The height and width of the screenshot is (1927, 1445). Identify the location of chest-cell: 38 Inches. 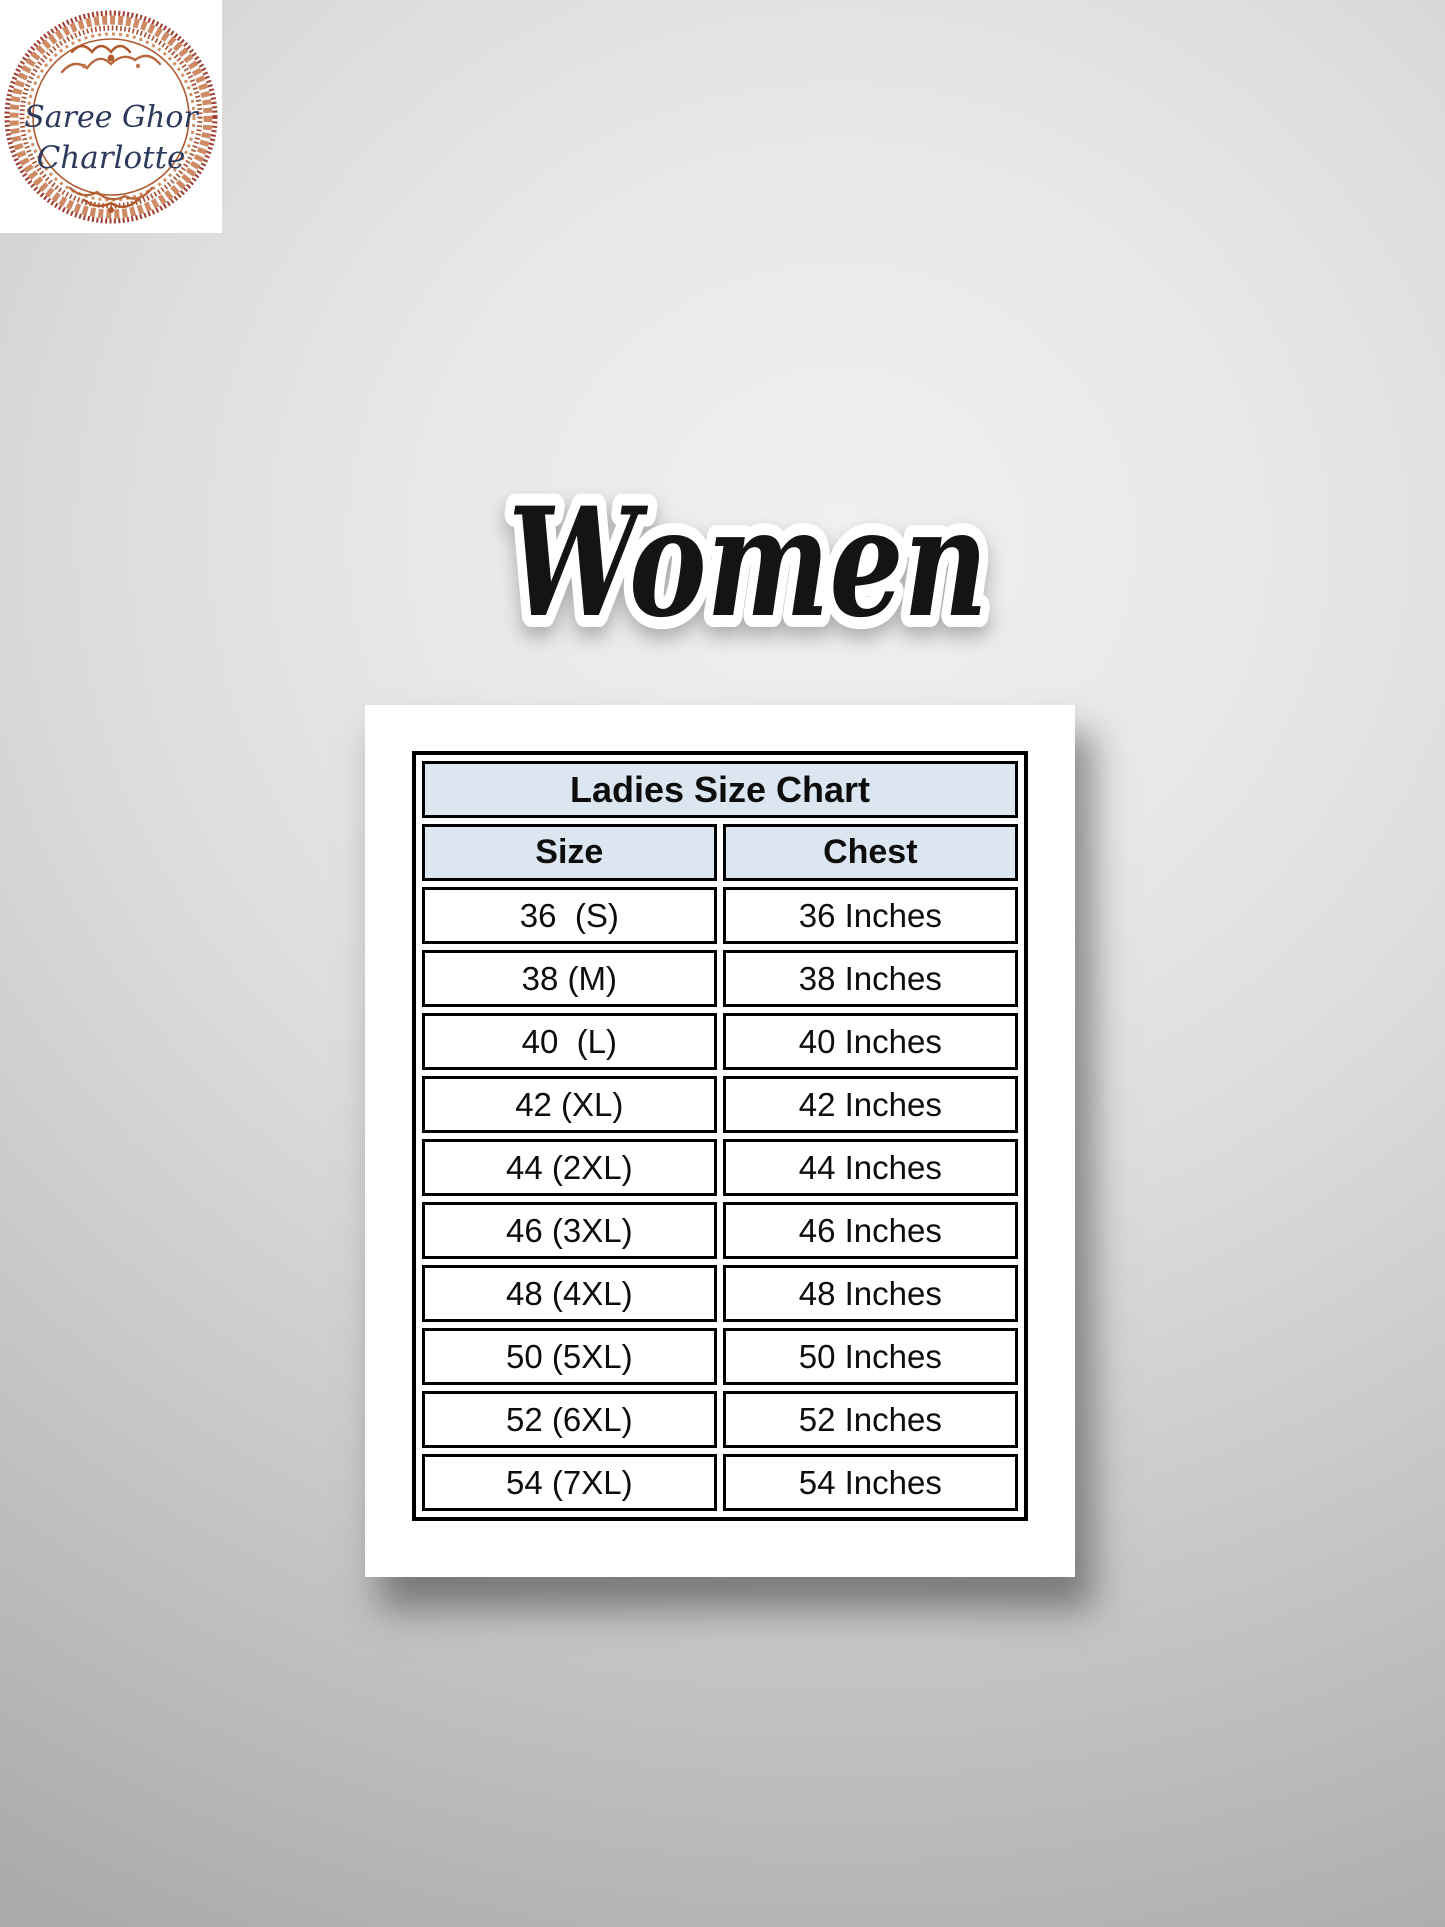
(870, 978).